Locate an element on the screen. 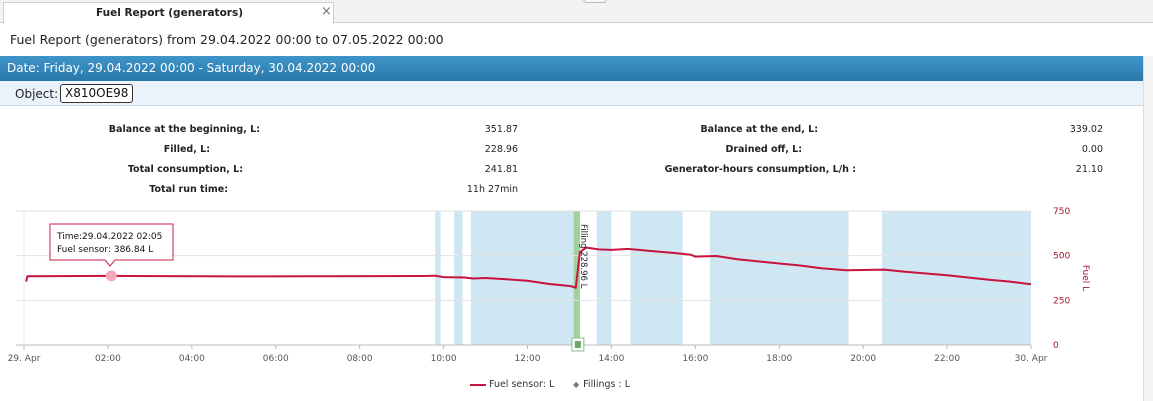  x-tick-label: 08:00 is located at coordinates (360, 359).